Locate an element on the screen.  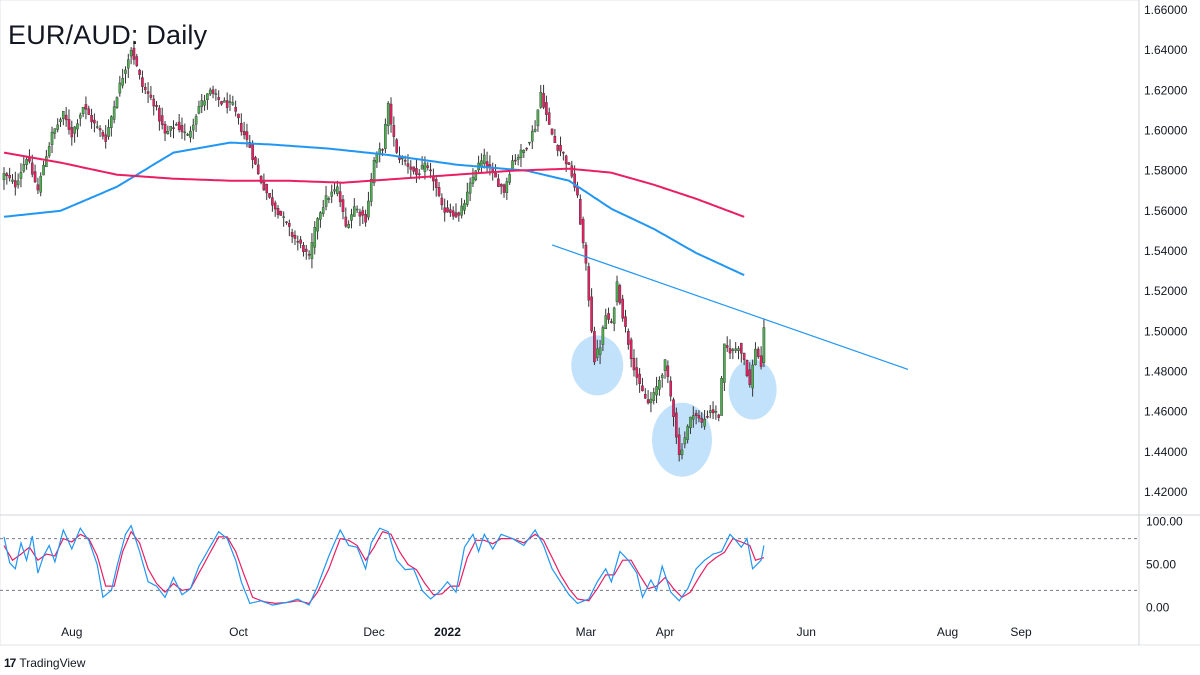
highlight-ellipse is located at coordinates (597, 365).